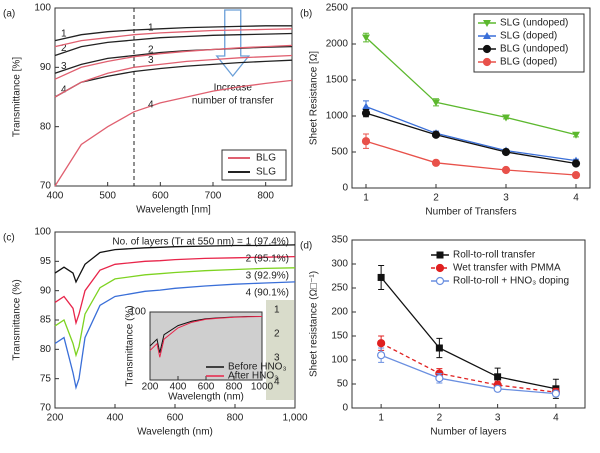 The image size is (600, 453). What do you see at coordinates (173, 210) in the screenshot?
I see `x-axis-label: Wavelength [nm]` at bounding box center [173, 210].